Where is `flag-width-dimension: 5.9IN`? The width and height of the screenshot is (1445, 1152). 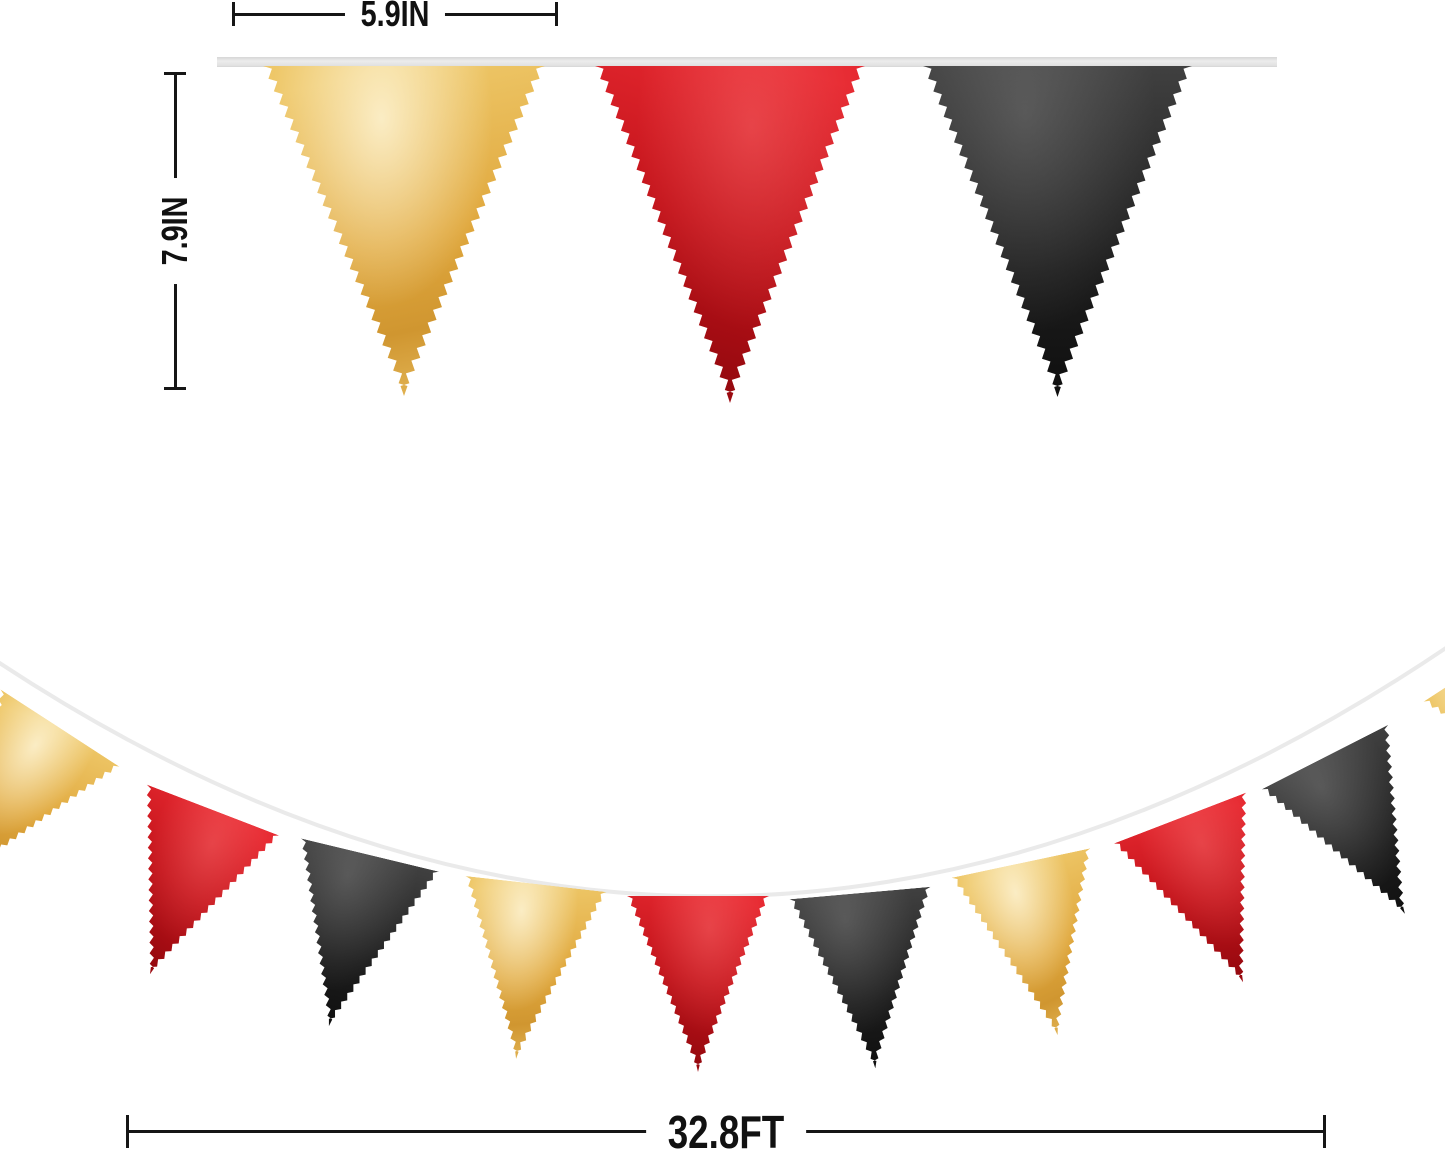 flag-width-dimension: 5.9IN is located at coordinates (395, 16).